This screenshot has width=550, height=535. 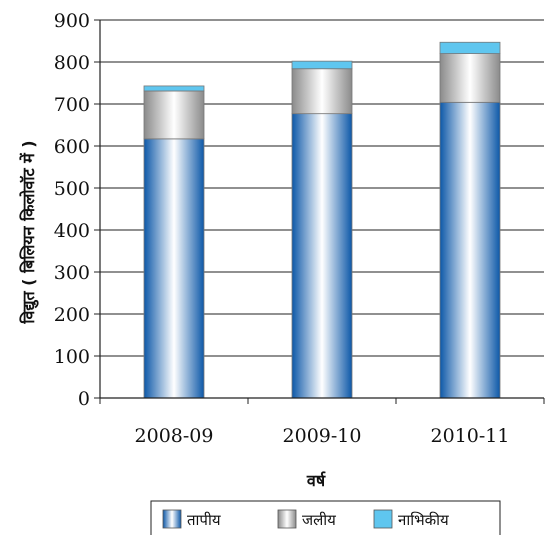 What do you see at coordinates (72, 21) in the screenshot?
I see `y-tick-label: 900` at bounding box center [72, 21].